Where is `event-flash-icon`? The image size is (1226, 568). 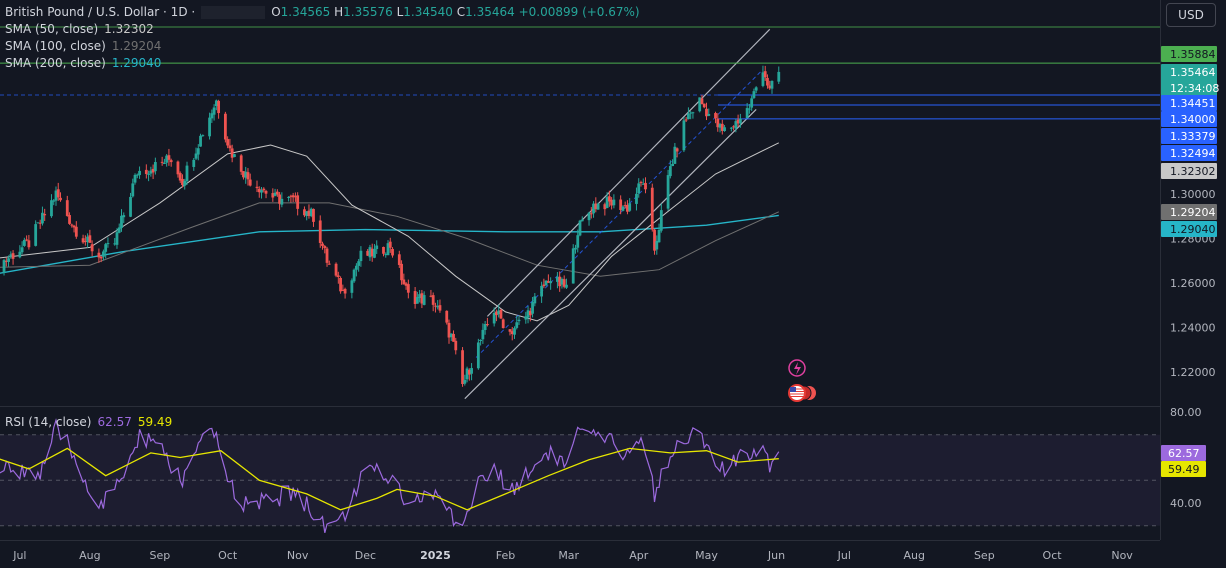 event-flash-icon is located at coordinates (797, 368).